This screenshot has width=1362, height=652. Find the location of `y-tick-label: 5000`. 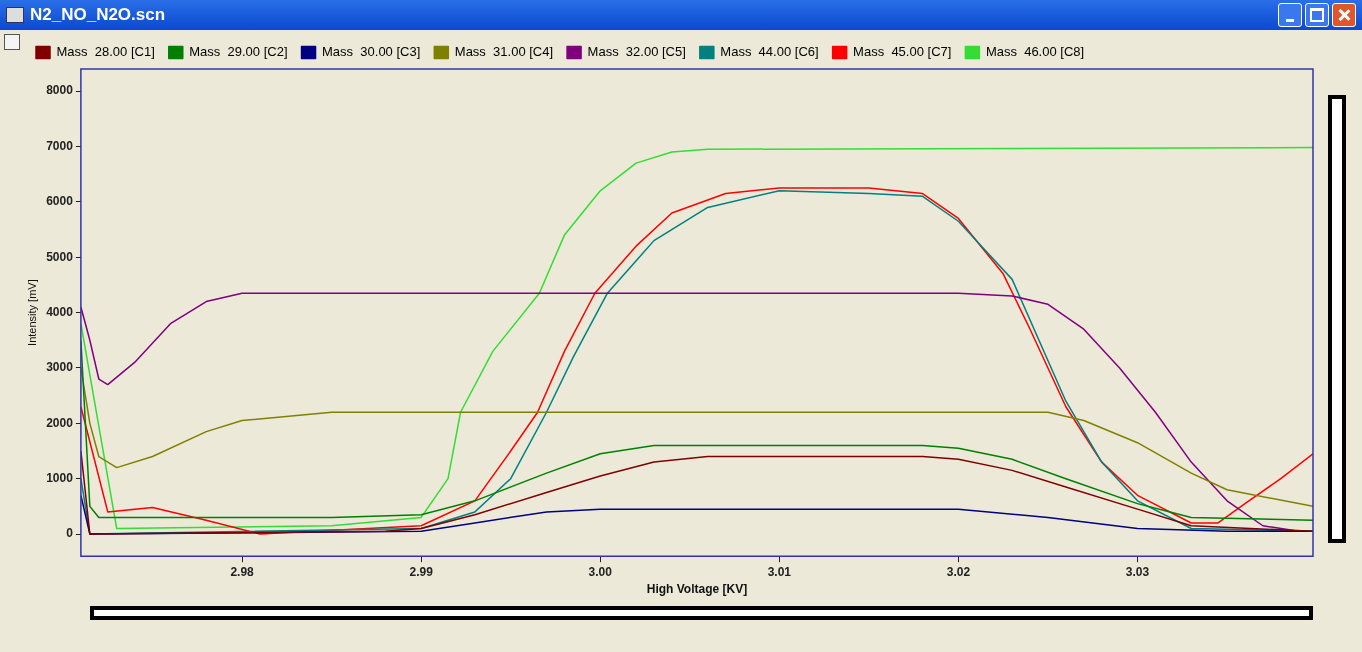

y-tick-label: 5000 is located at coordinates (60, 256).